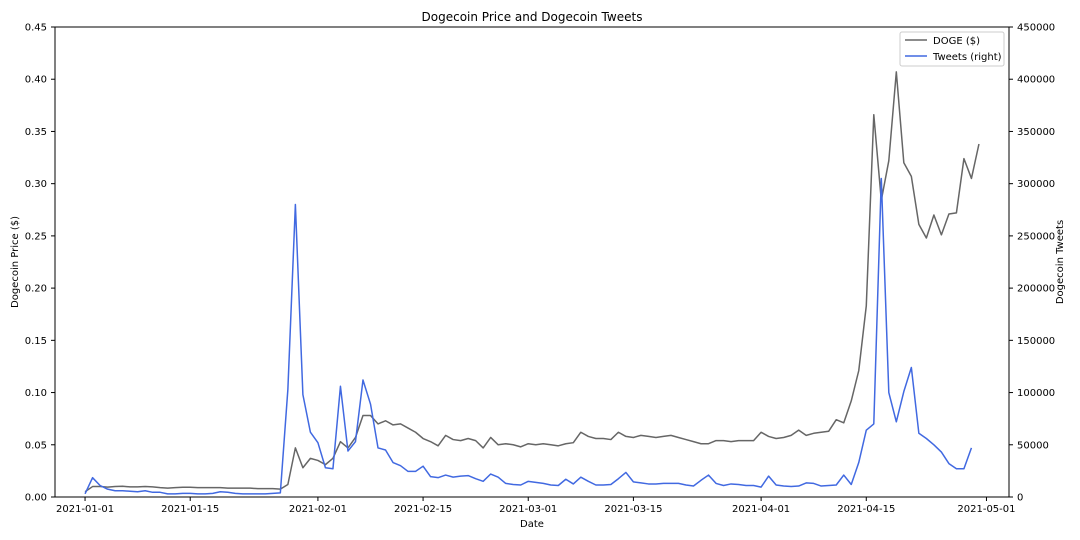  I want to click on right-tick-label: 400000, so click(1036, 80).